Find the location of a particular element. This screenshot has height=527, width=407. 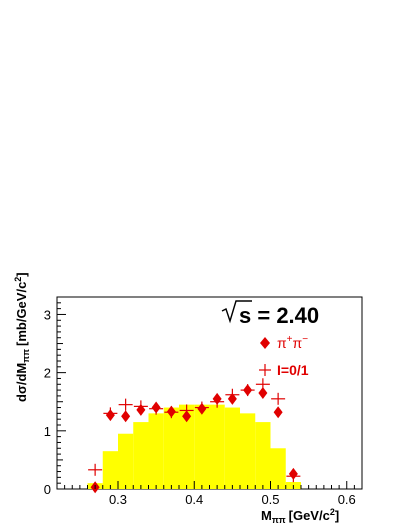

legend-diamond-marker is located at coordinates (265, 343).